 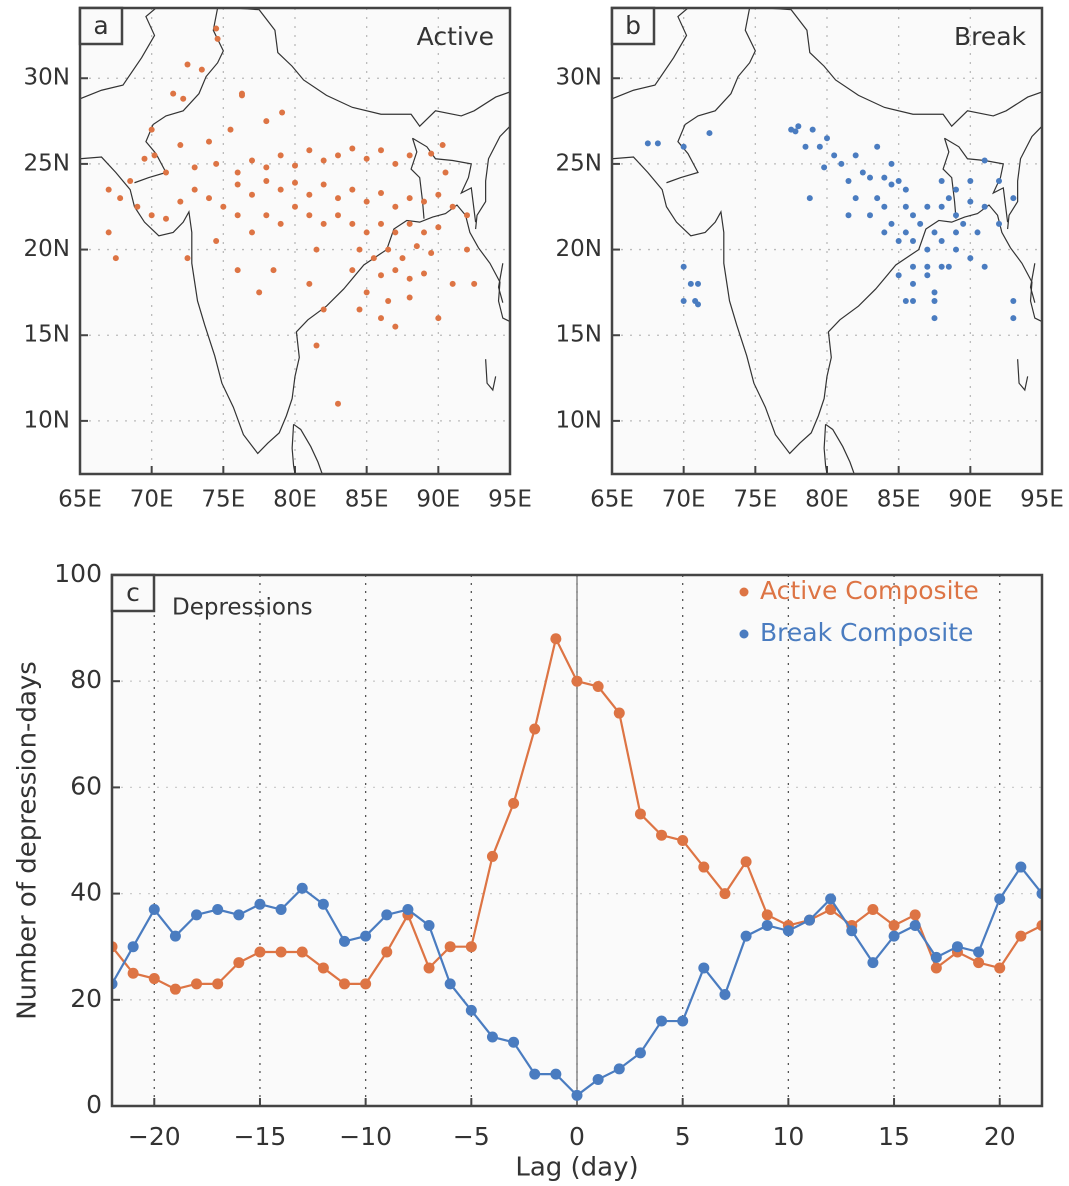 What do you see at coordinates (154, 1136) in the screenshot?
I see `x-tick-label: −20` at bounding box center [154, 1136].